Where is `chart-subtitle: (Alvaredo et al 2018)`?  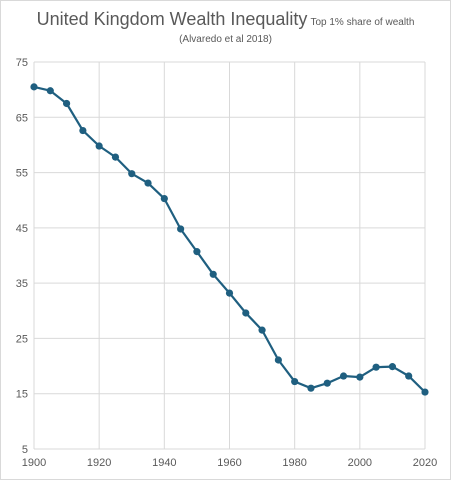
chart-subtitle: (Alvaredo et al 2018) is located at coordinates (225, 39).